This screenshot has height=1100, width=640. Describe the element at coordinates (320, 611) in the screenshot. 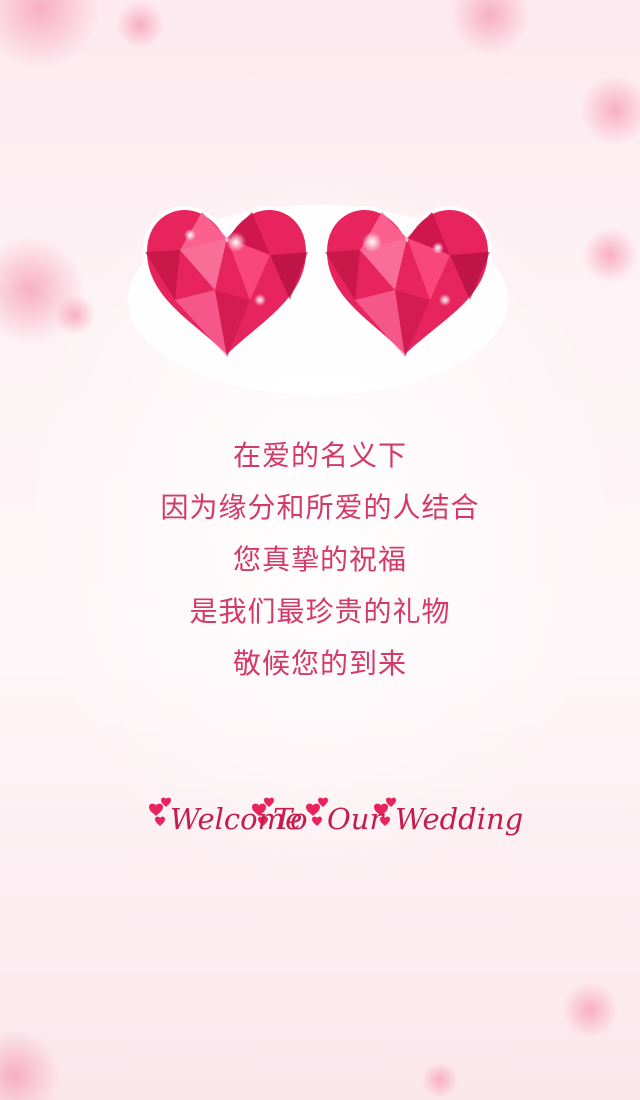

I see `verse-line: 是我们最珍贵的礼物` at that location.